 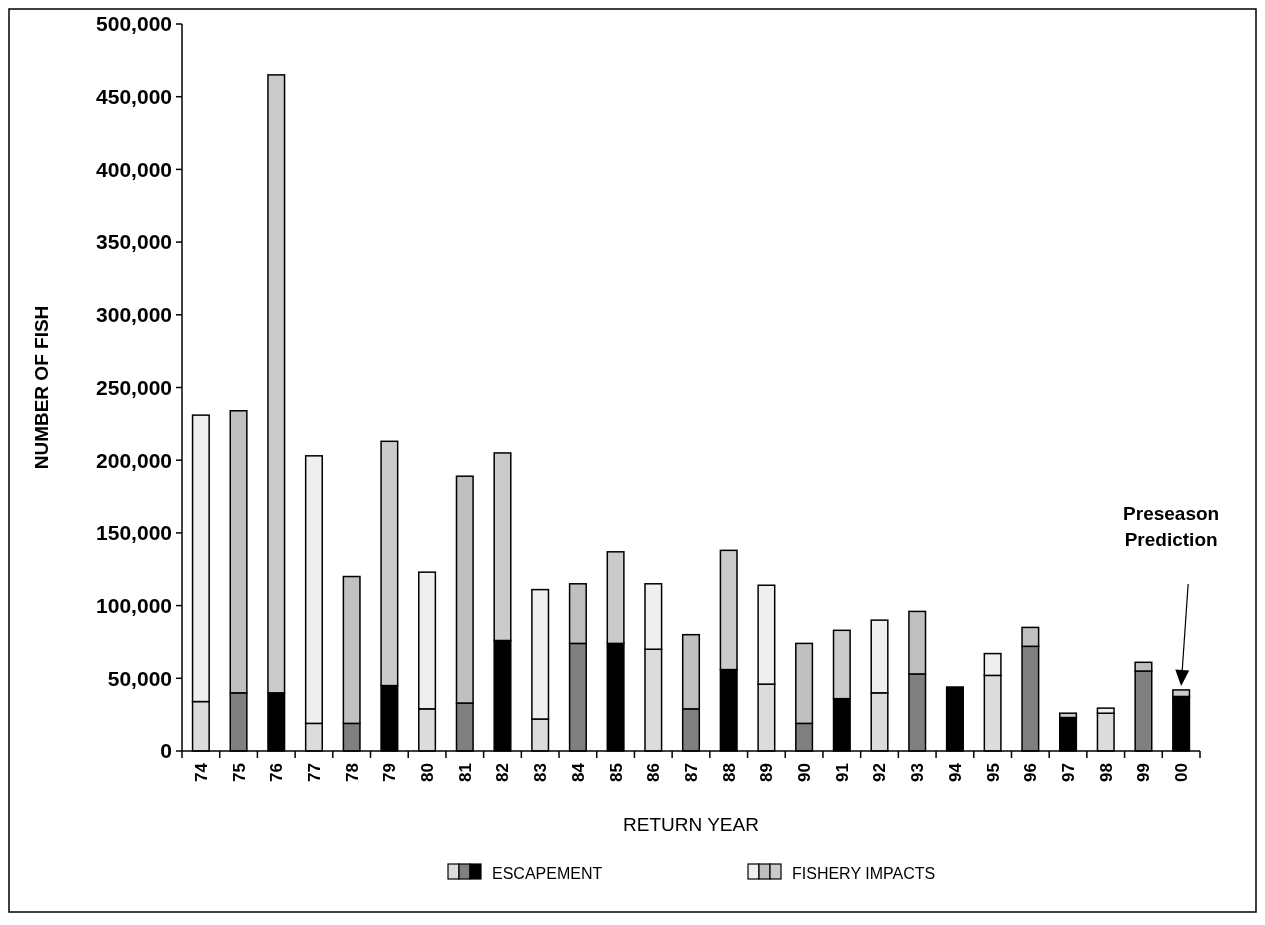 I want to click on y-tick-label: 300,000, so click(x=134, y=315).